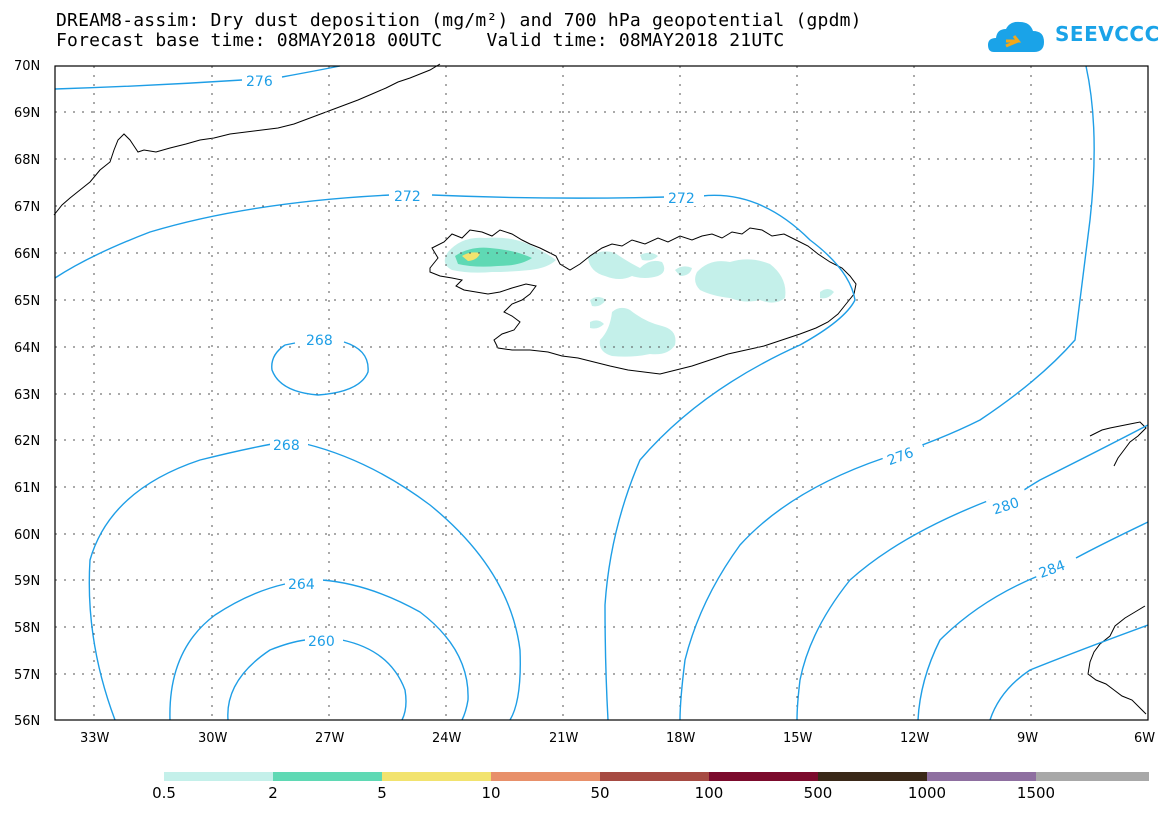  What do you see at coordinates (27, 581) in the screenshot?
I see `lat-label: 59N` at bounding box center [27, 581].